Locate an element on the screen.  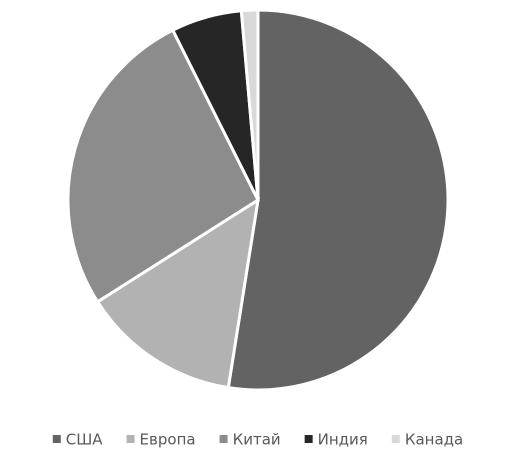
legend-label: Канада is located at coordinates (434, 440).